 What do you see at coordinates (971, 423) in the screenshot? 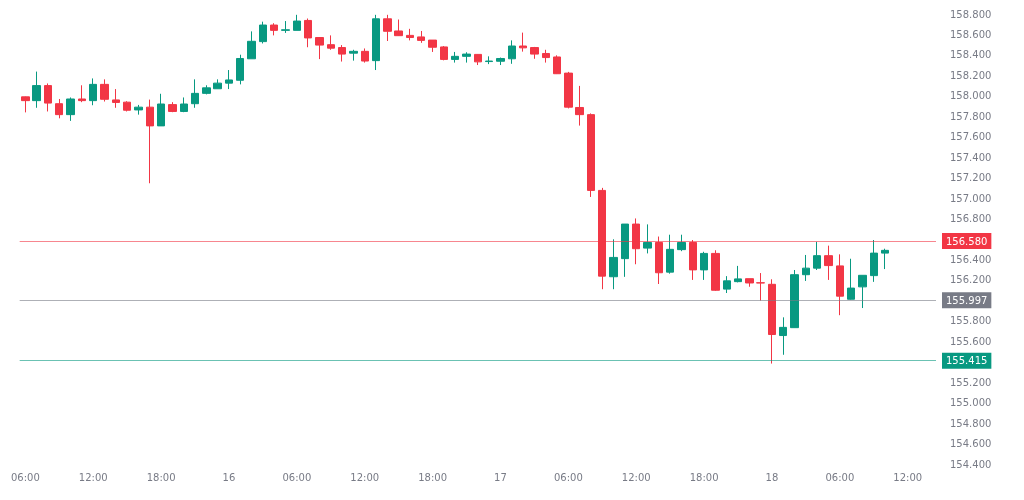
I see `y-tick-label: 154.800` at bounding box center [971, 423].